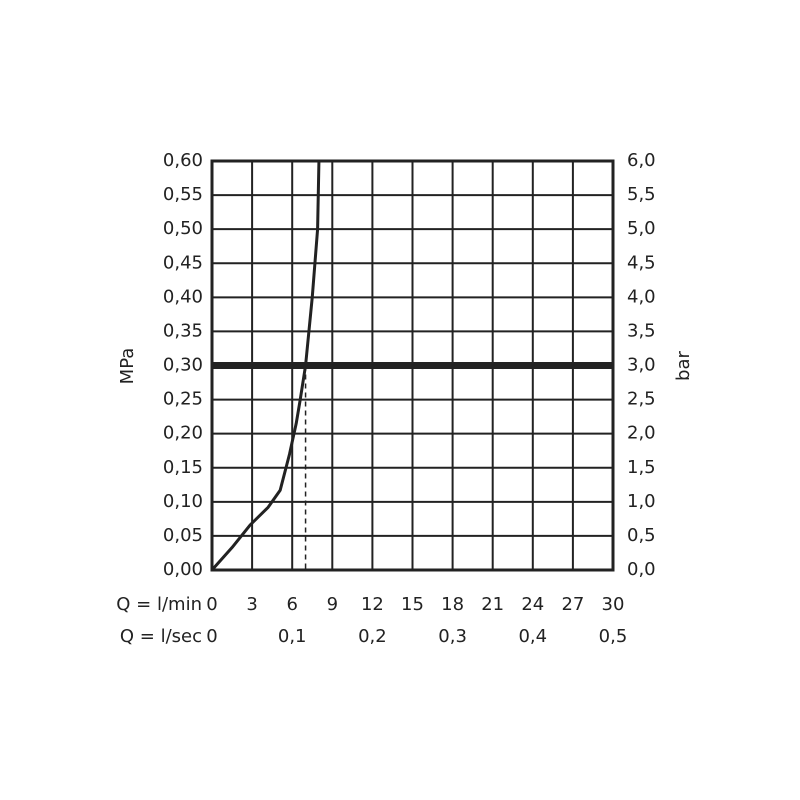  Describe the element at coordinates (183, 365) in the screenshot. I see `y-tick-label: 0,30` at that location.